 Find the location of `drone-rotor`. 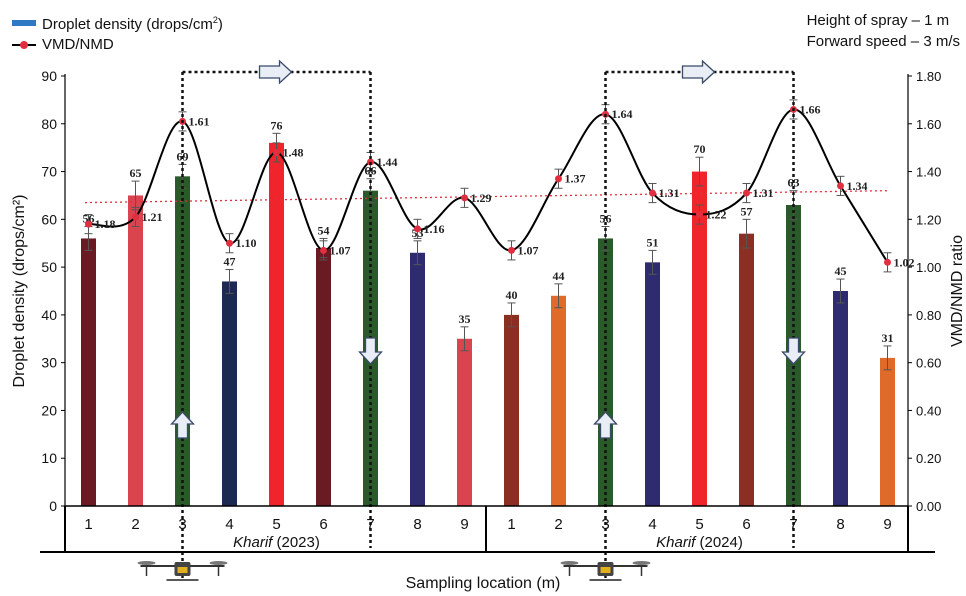

drone-rotor is located at coordinates (641, 563).